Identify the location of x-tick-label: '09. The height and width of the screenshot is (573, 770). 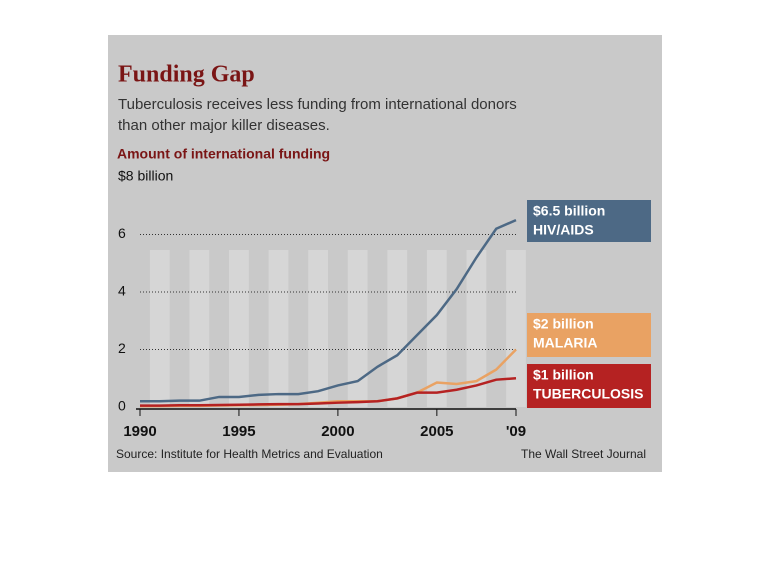
(516, 431).